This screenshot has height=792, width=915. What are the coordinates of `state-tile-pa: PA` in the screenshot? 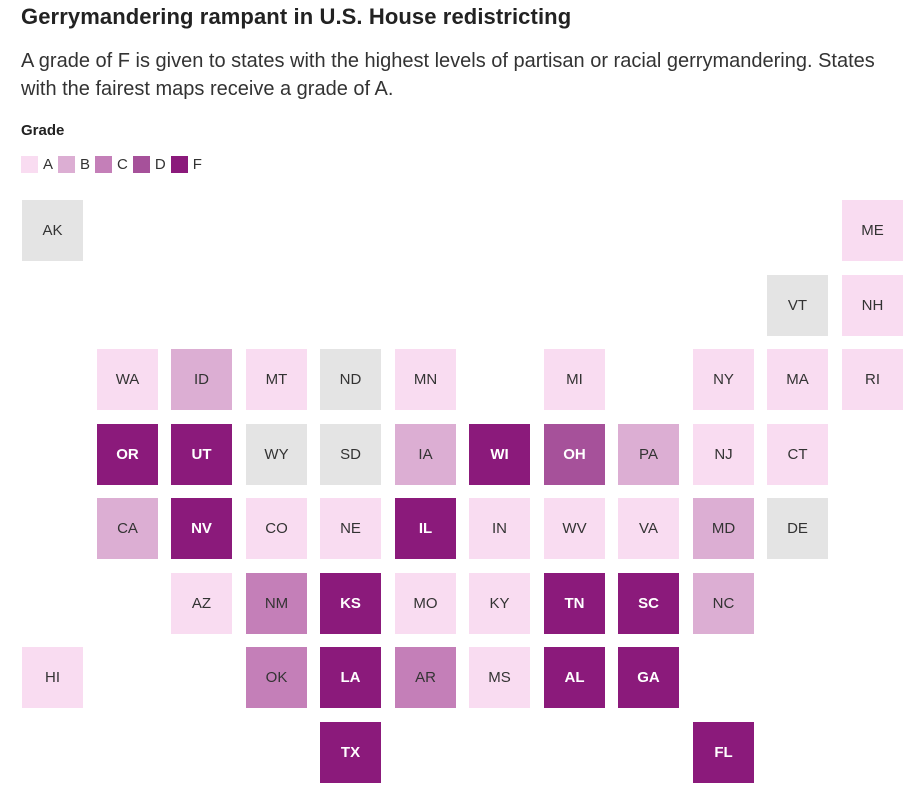 It's located at (648, 454).